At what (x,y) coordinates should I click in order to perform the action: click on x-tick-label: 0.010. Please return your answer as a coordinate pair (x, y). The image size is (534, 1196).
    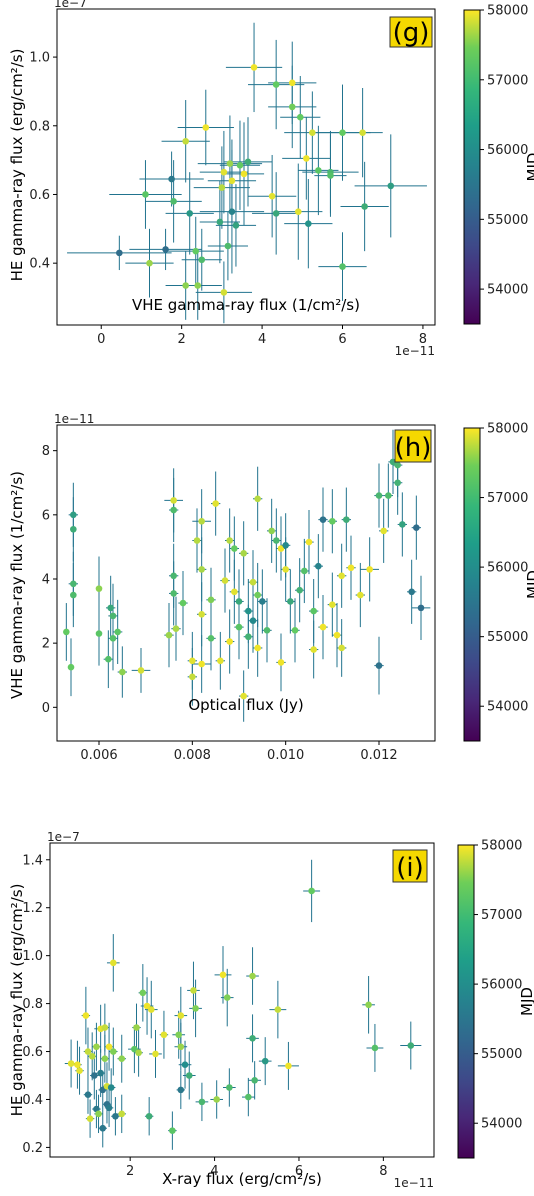
    Looking at the image, I should click on (285, 755).